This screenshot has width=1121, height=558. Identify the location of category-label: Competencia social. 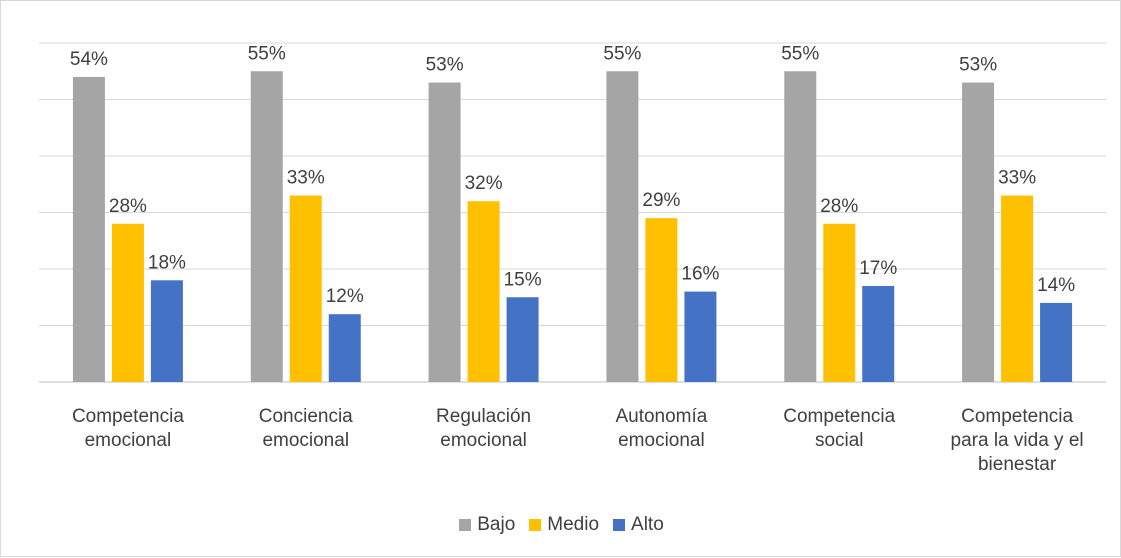
(839, 428).